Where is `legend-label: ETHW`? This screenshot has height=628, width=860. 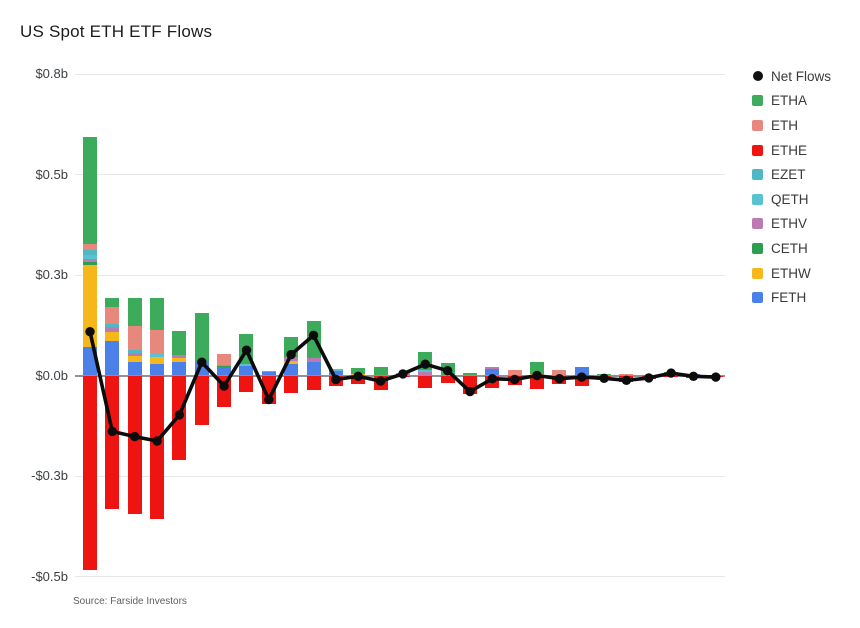 legend-label: ETHW is located at coordinates (791, 273).